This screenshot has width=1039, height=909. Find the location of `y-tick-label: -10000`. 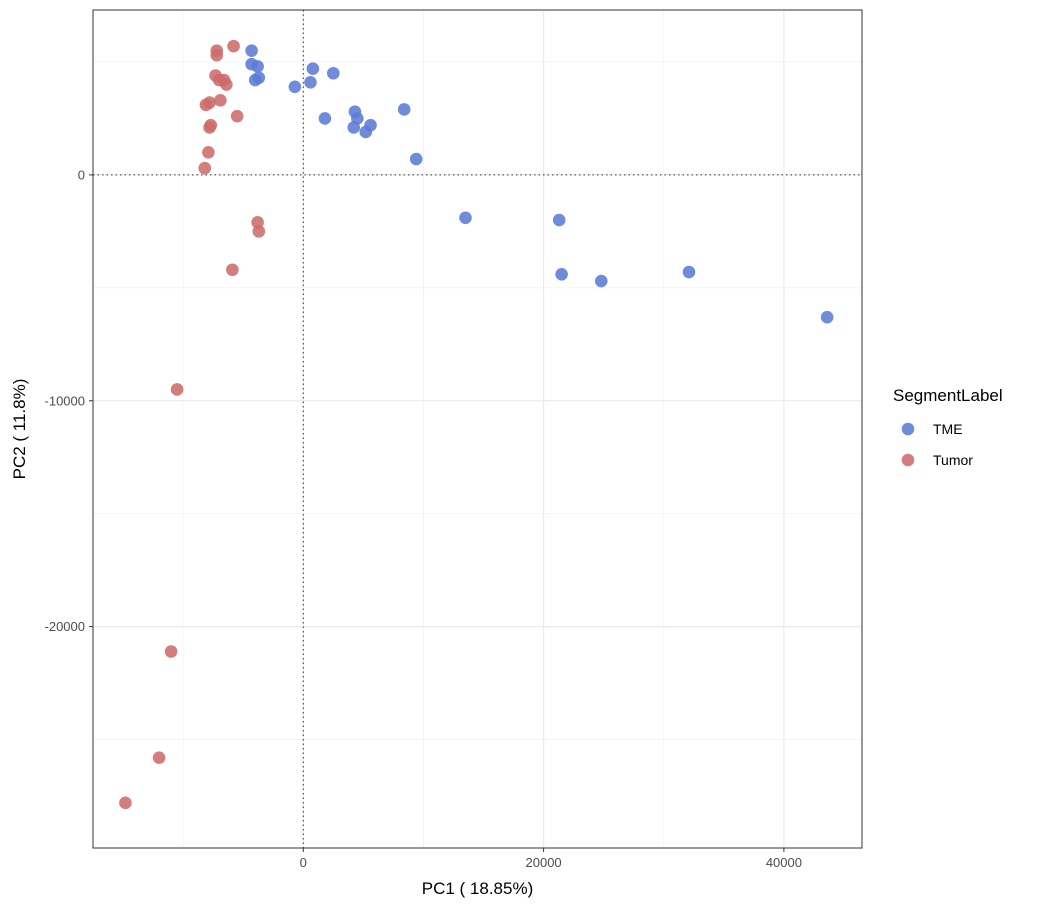

y-tick-label: -10000 is located at coordinates (65, 400).